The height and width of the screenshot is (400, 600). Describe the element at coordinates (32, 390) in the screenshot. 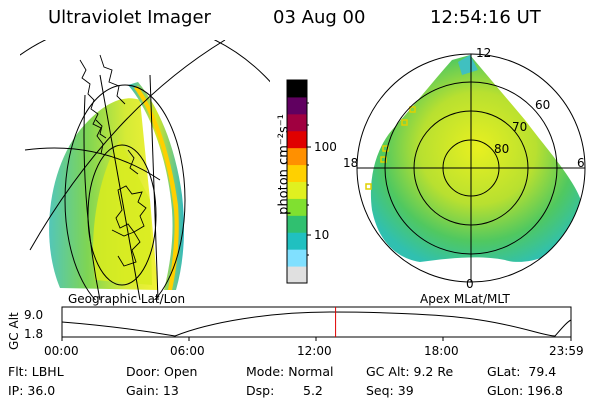

I see `ip-info: IP: 36.0` at that location.